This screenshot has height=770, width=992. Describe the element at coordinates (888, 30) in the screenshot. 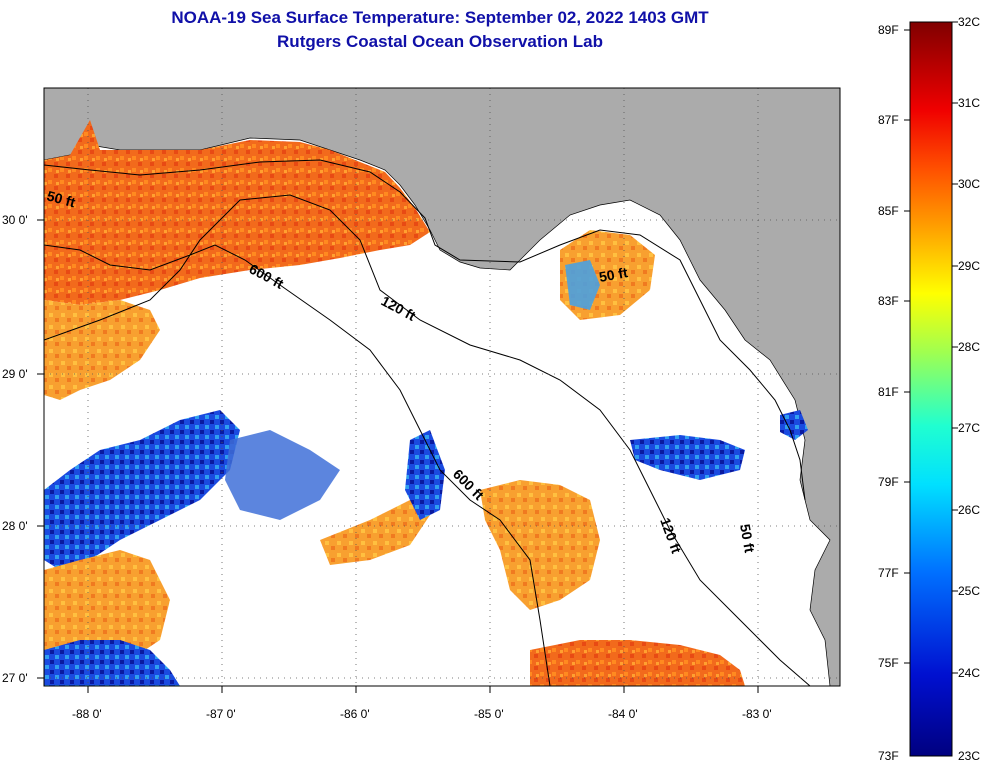

I see `colorbar-f-label: 89F` at that location.